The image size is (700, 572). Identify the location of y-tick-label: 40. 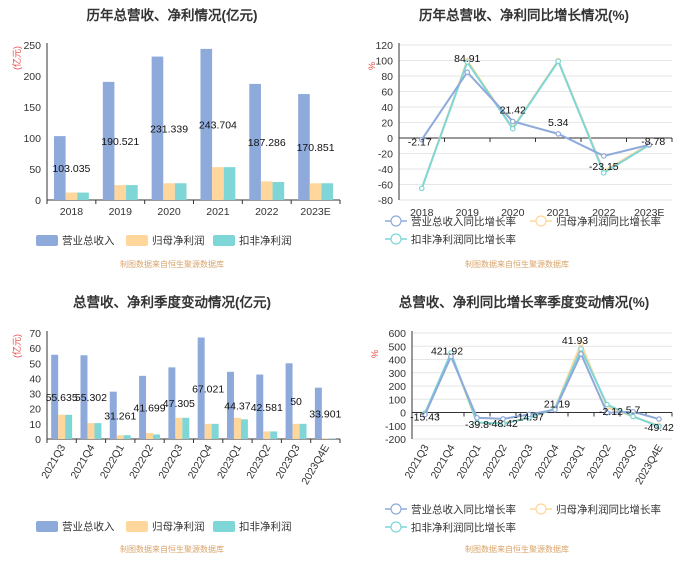
(35, 379).